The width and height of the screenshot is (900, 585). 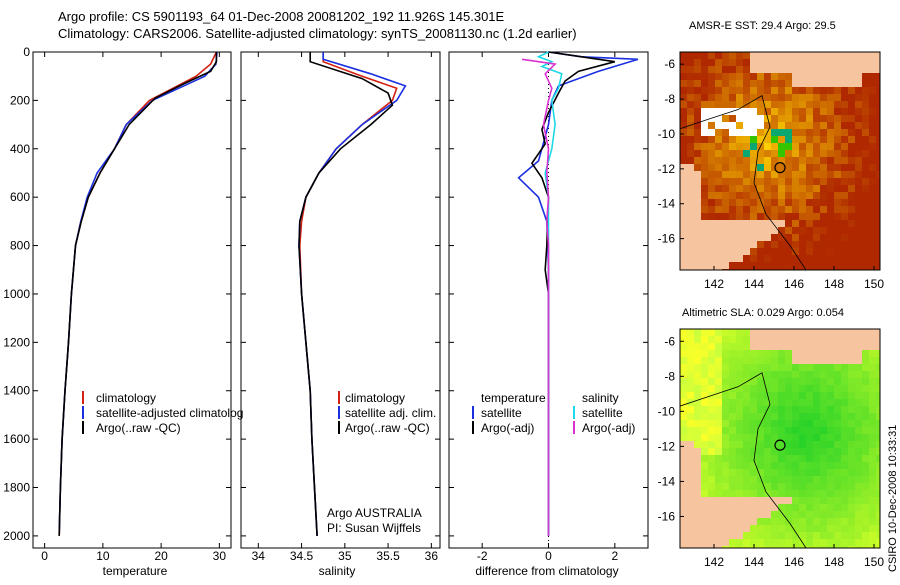 What do you see at coordinates (608, 428) in the screenshot?
I see `legend-sal-argo: Argo(-adj)` at bounding box center [608, 428].